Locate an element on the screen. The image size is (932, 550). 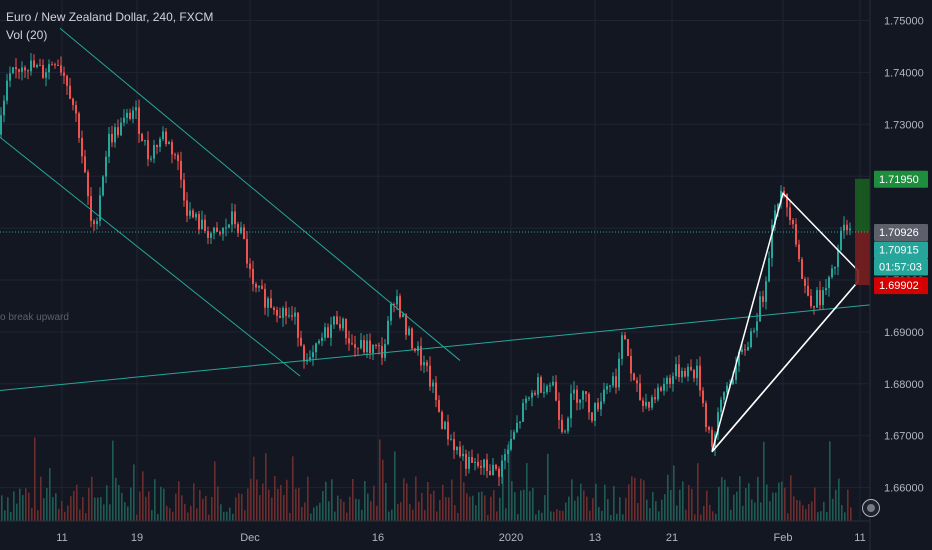
target-zone is located at coordinates (862, 205).